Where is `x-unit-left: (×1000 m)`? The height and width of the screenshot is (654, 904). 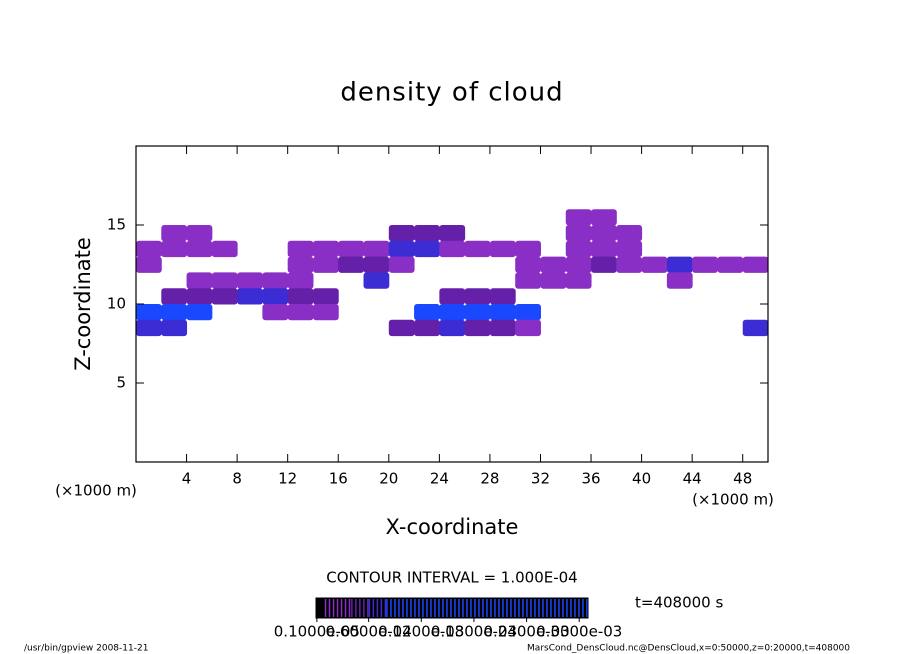
x-unit-left: (×1000 m) is located at coordinates (96, 491).